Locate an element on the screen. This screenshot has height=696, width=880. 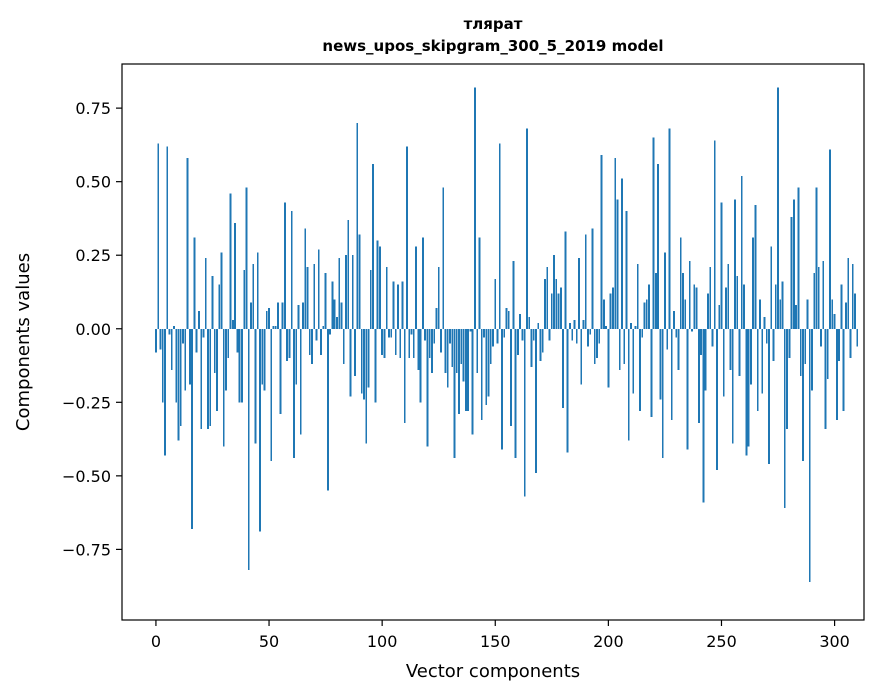
chart-title-line1: тлярат is located at coordinates (493, 24).